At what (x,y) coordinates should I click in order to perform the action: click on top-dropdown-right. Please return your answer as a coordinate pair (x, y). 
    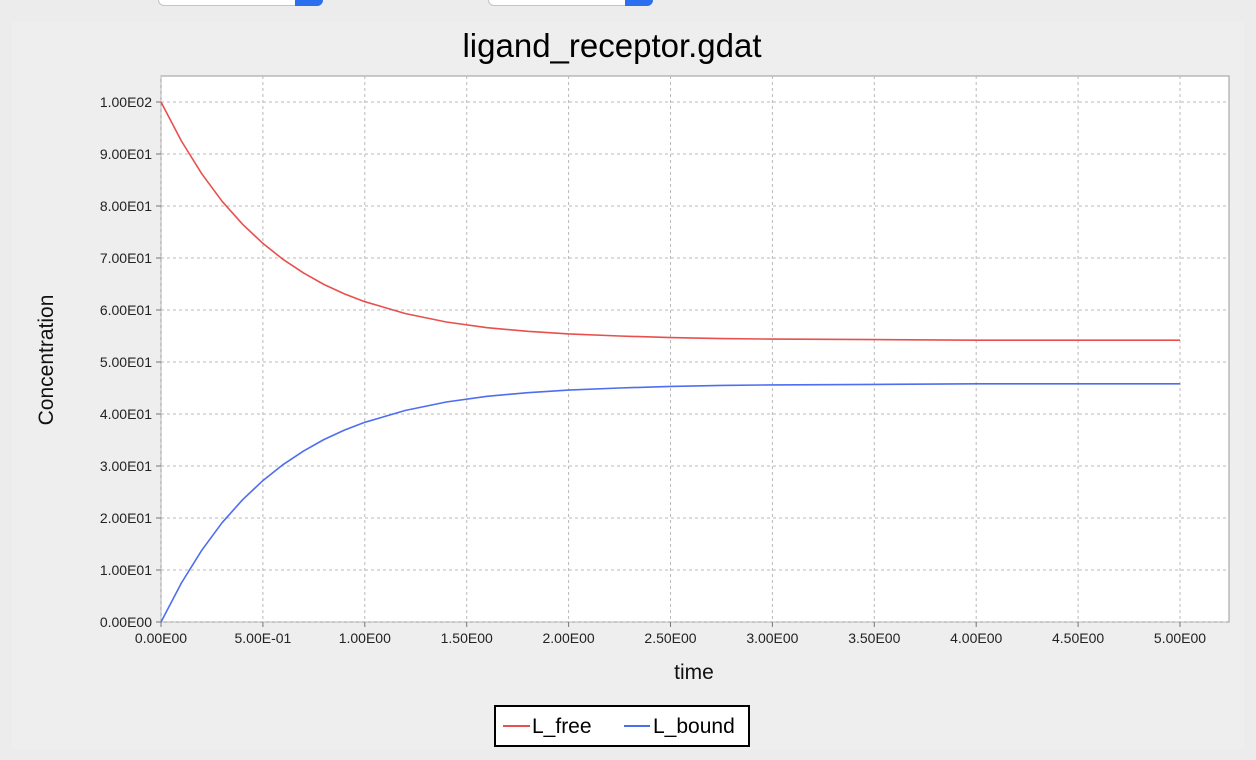
    Looking at the image, I should click on (570, 3).